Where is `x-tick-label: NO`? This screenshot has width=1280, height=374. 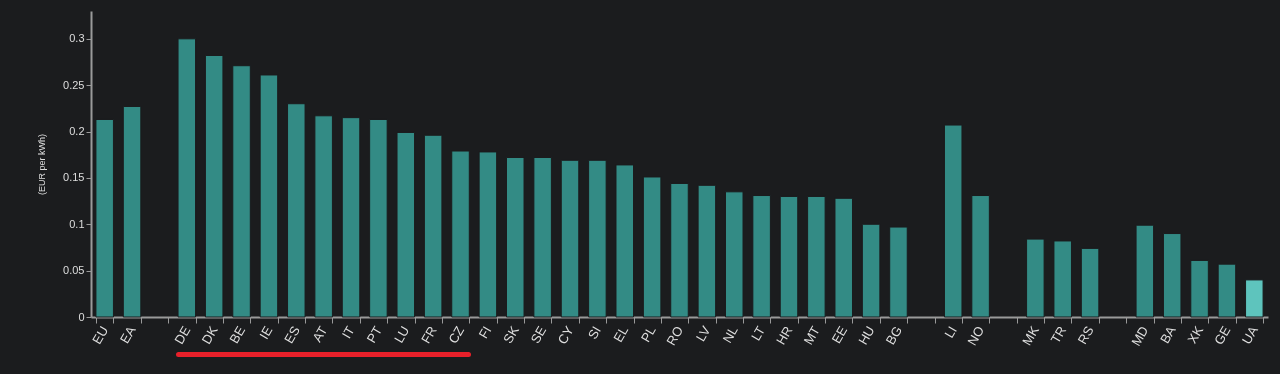 x-tick-label: NO is located at coordinates (976, 335).